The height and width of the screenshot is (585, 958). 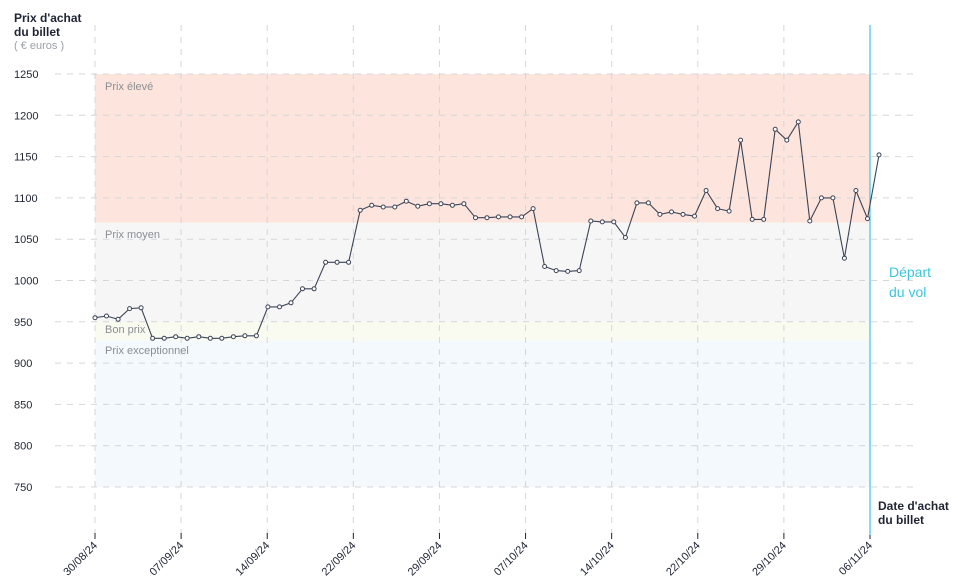 What do you see at coordinates (910, 282) in the screenshot?
I see `departure-label: Départ du vol` at bounding box center [910, 282].